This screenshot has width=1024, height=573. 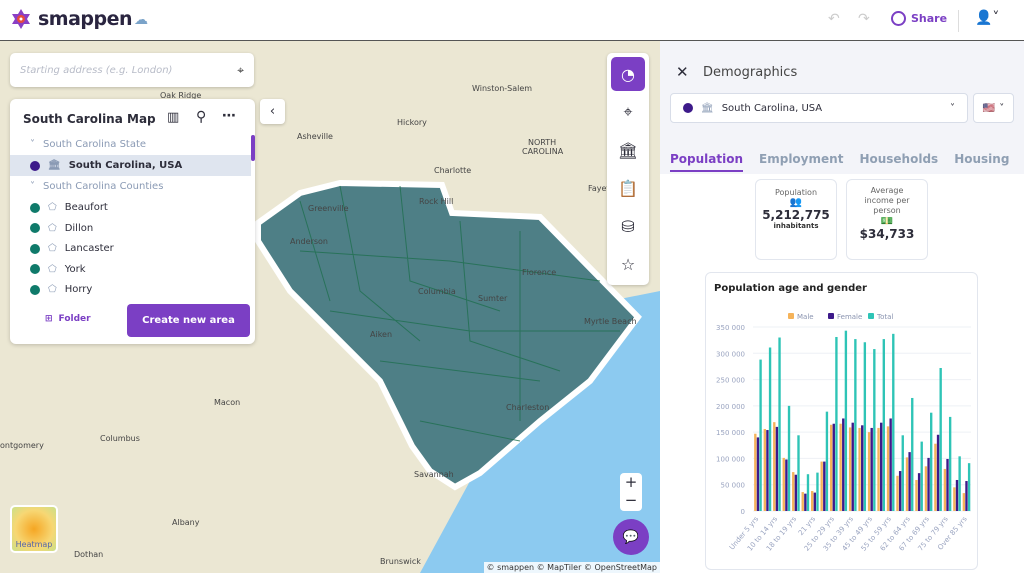 What do you see at coordinates (272, 111) in the screenshot?
I see `collapse-panel-button: ‹` at bounding box center [272, 111].